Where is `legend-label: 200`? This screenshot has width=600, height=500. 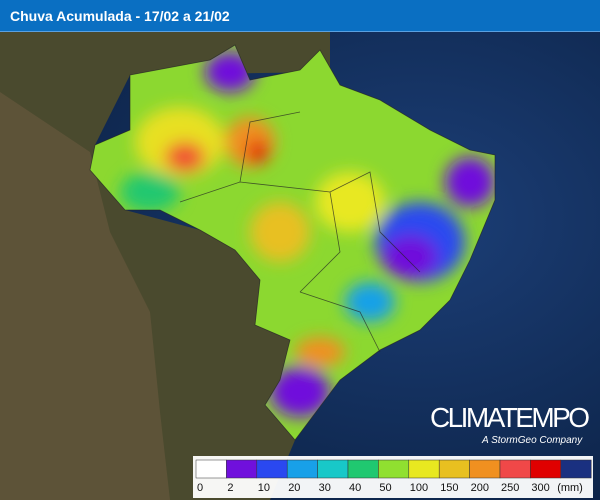
legend-label: 200 is located at coordinates (480, 488).